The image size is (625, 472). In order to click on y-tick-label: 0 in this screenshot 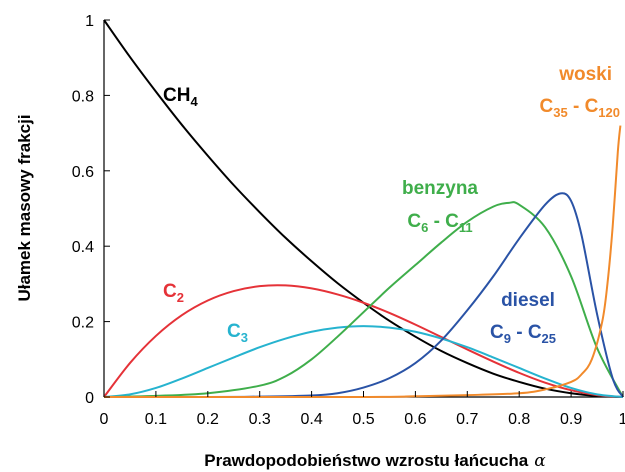, I will do `click(89, 398)`.